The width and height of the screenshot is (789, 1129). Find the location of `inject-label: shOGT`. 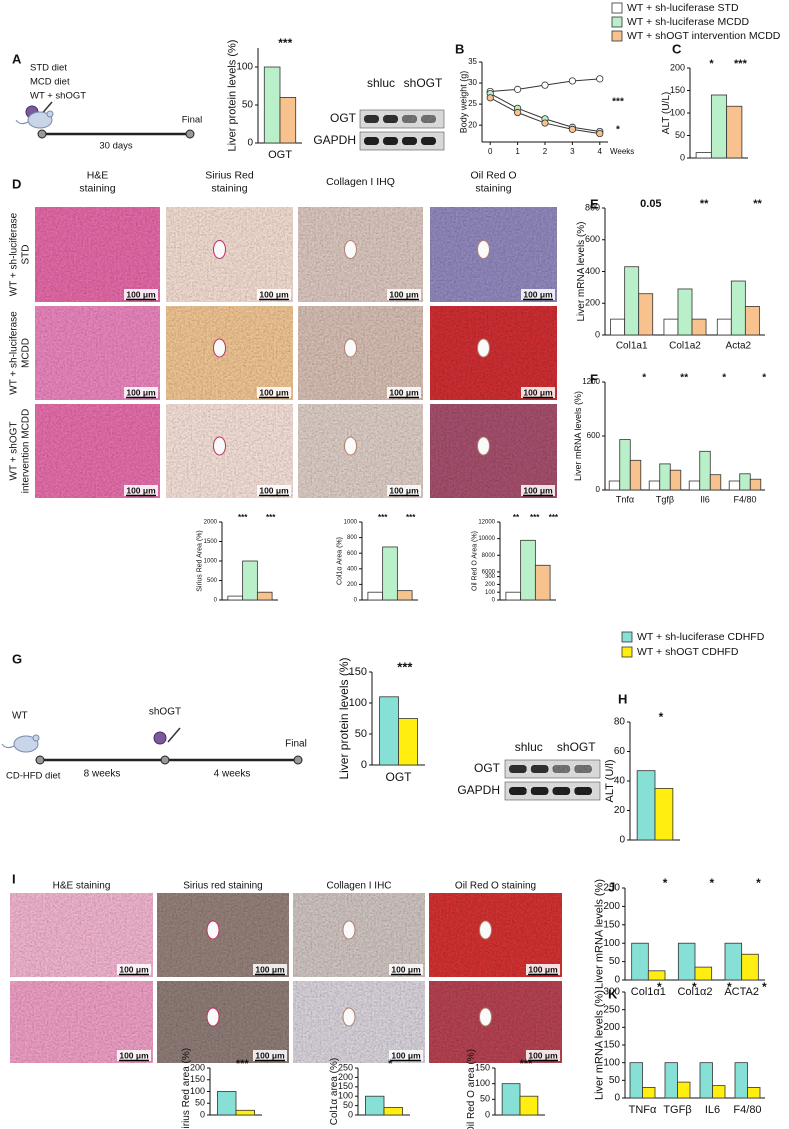

inject-label: shOGT is located at coordinates (165, 712).